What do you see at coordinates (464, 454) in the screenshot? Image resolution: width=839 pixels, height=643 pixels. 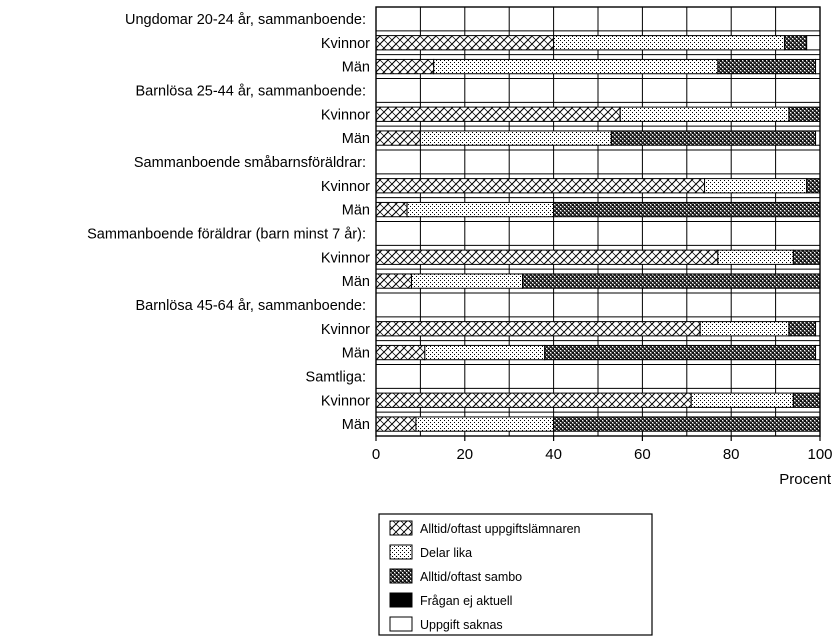 I see `x-tick-label: 20` at bounding box center [464, 454].